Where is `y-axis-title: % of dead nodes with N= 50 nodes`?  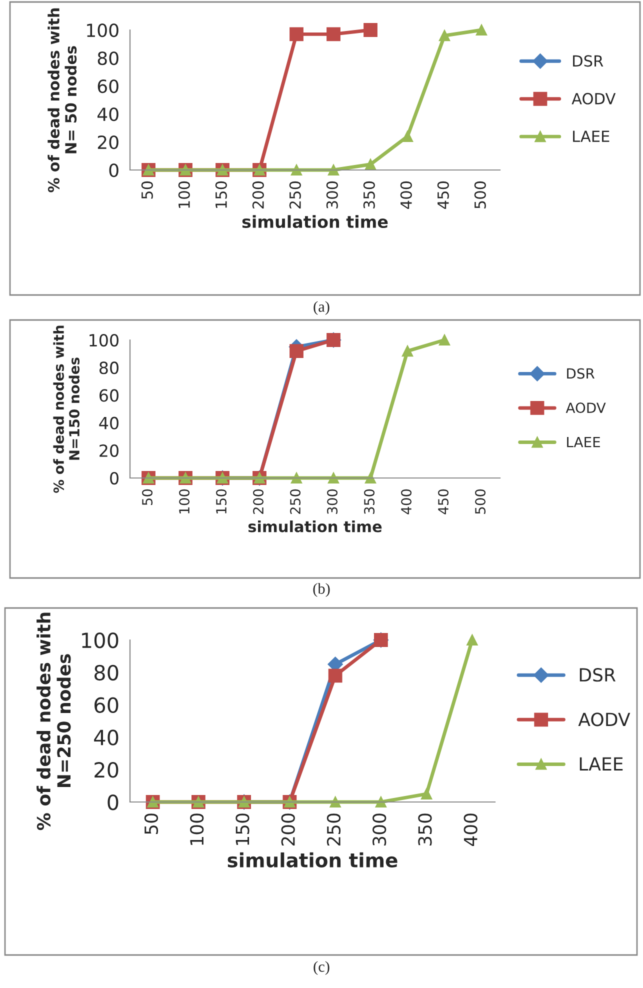 y-axis-title: % of dead nodes with N= 50 nodes is located at coordinates (62, 100).